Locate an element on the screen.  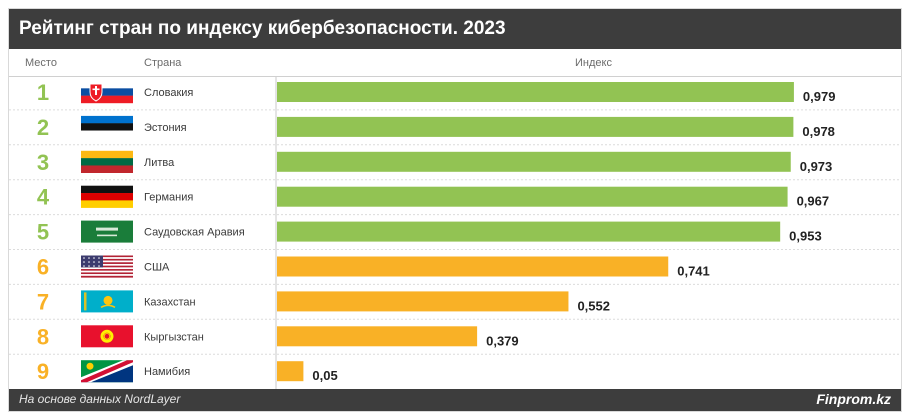
country-label: США is located at coordinates (157, 268).